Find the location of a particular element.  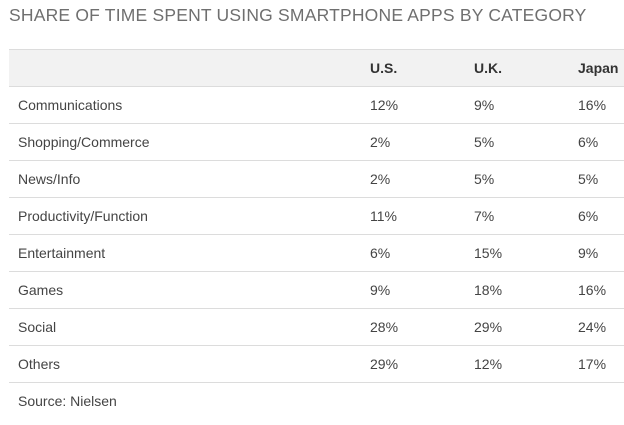

table-row: Social 28% 29% 24% is located at coordinates (316, 327).